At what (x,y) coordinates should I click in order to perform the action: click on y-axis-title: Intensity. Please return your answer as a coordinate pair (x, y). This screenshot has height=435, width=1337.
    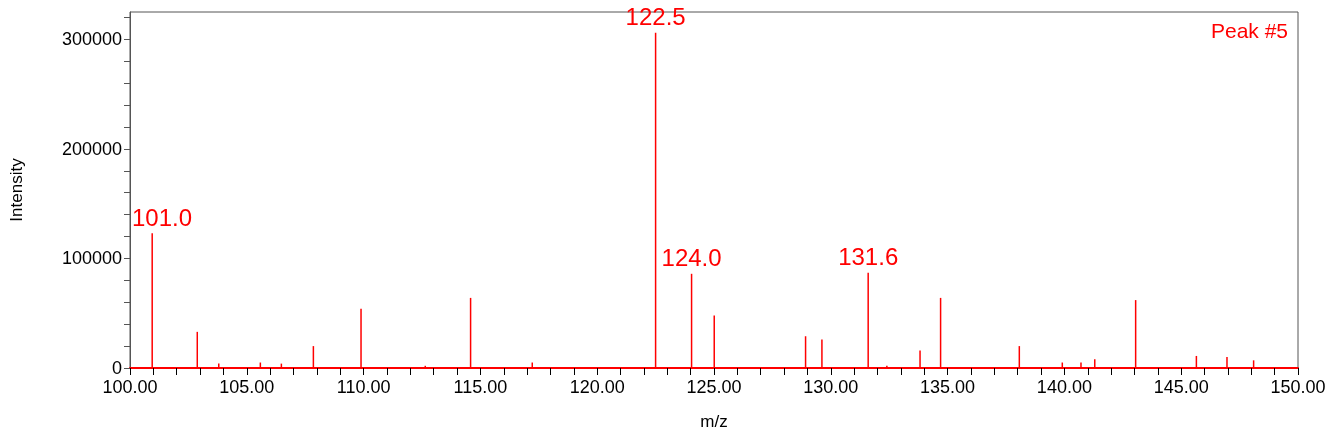
    Looking at the image, I should click on (16, 189).